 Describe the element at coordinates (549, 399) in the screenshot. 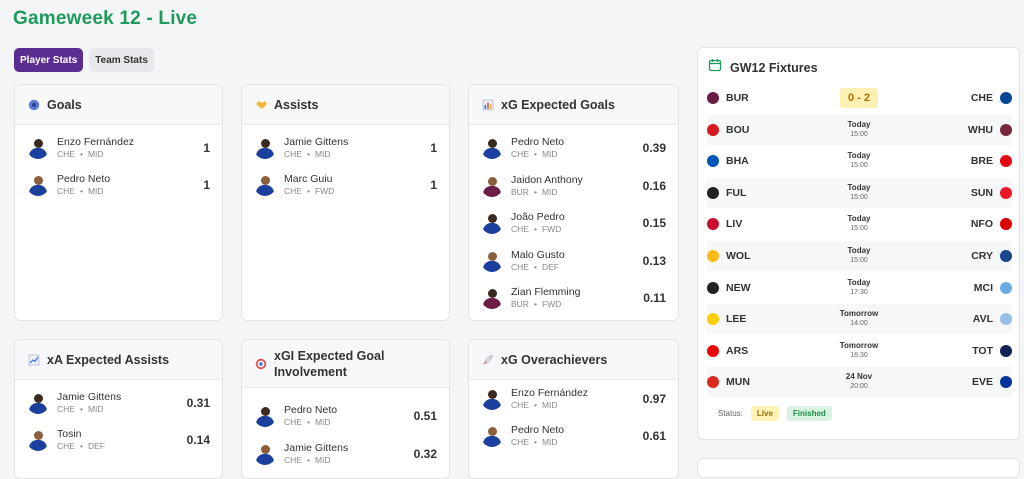

I see `player-info: Enzo Fernández CHE • MID` at that location.